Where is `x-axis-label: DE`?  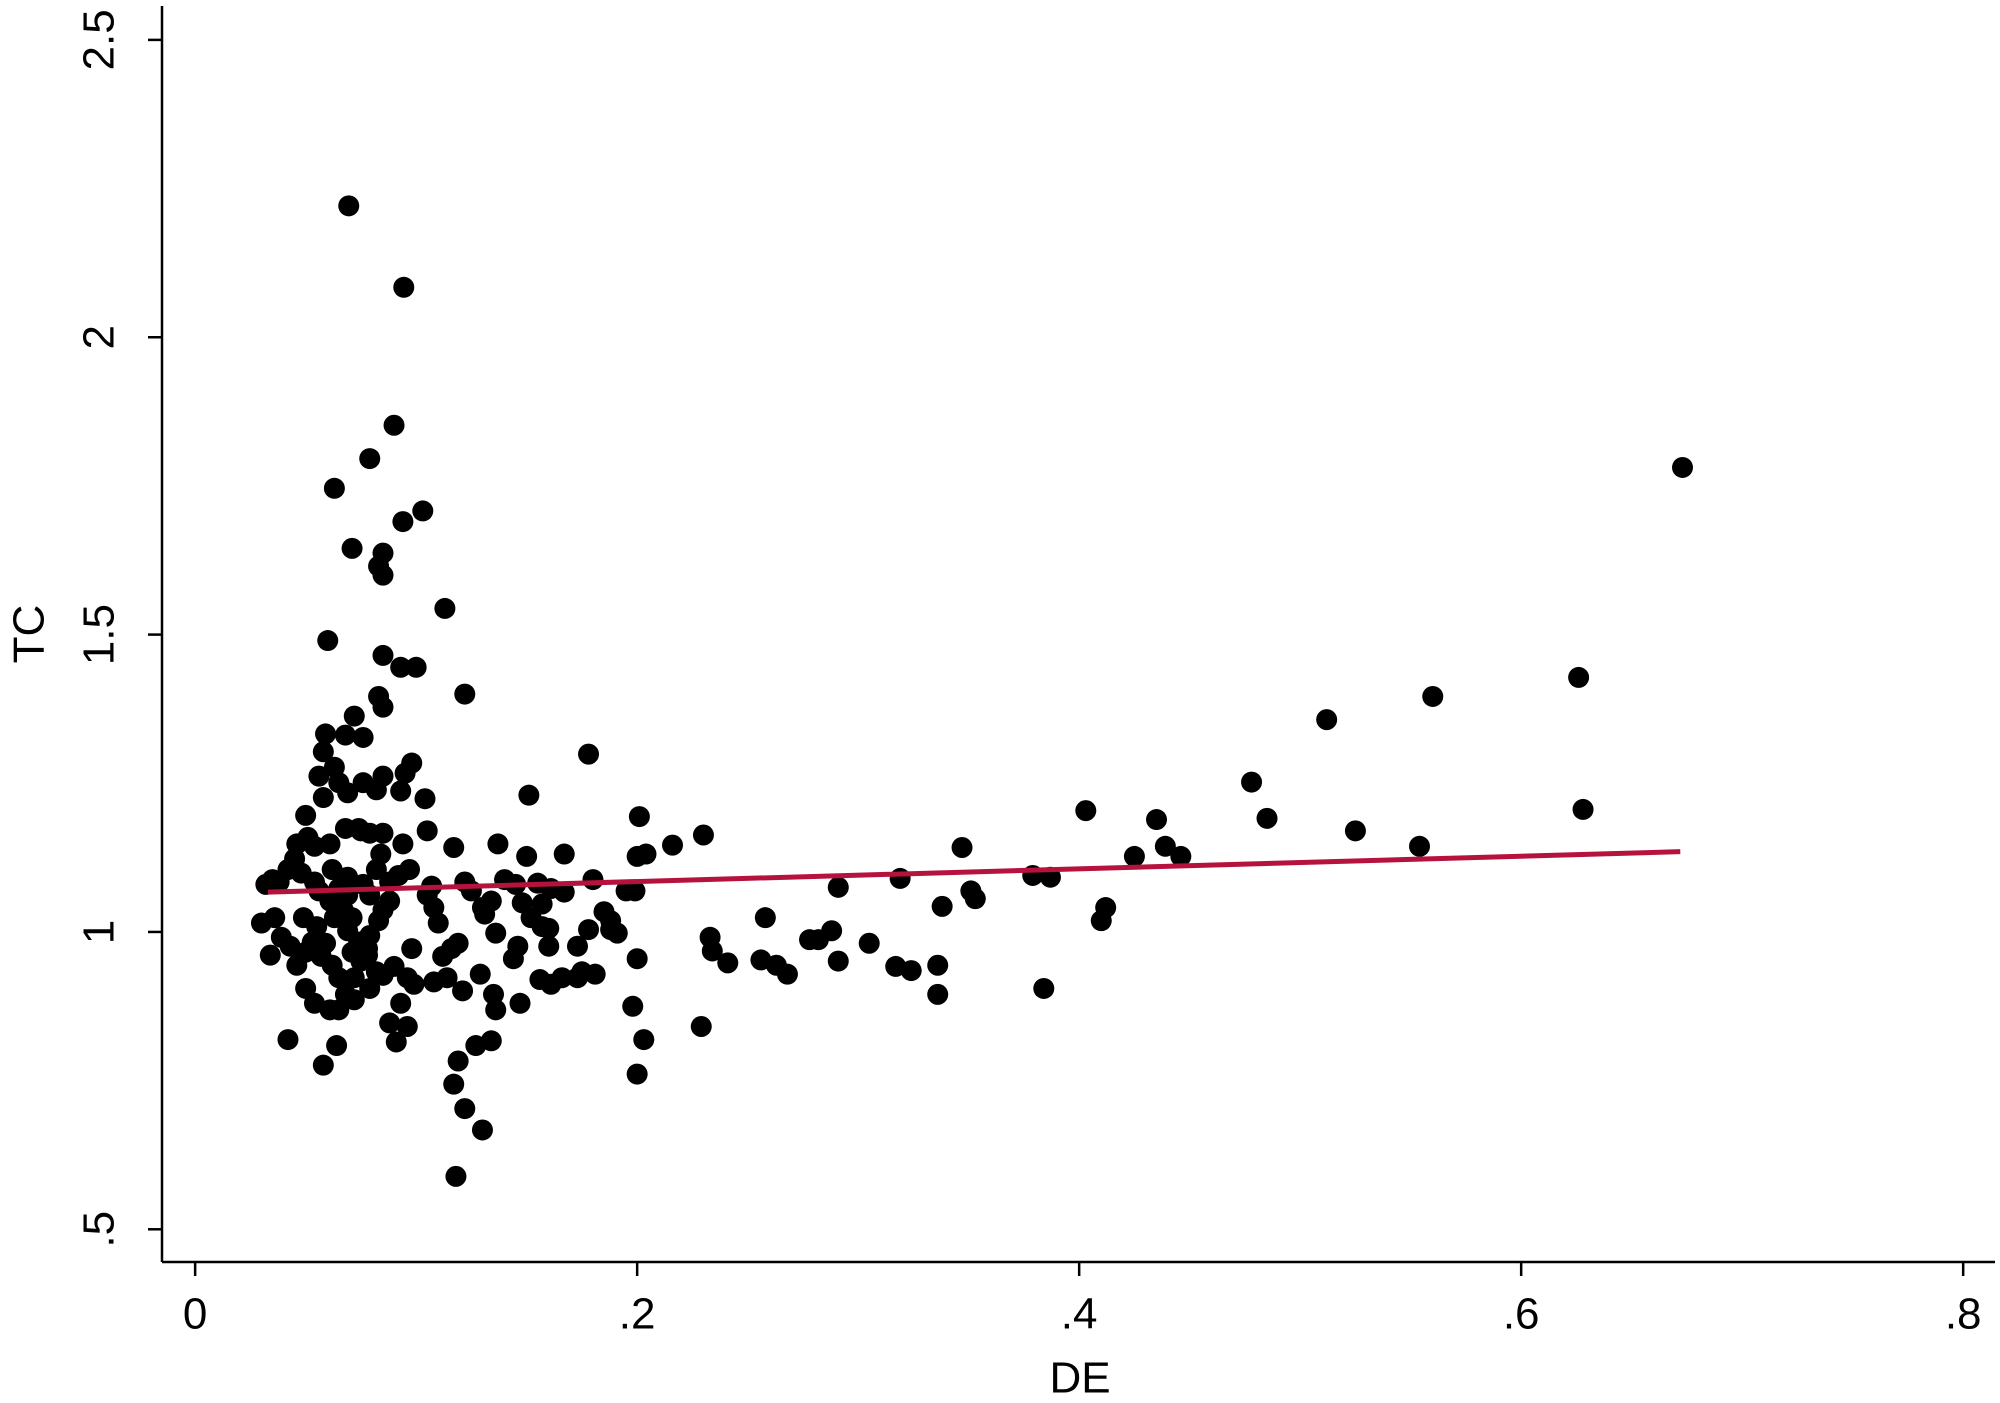 x-axis-label: DE is located at coordinates (1079, 1378).